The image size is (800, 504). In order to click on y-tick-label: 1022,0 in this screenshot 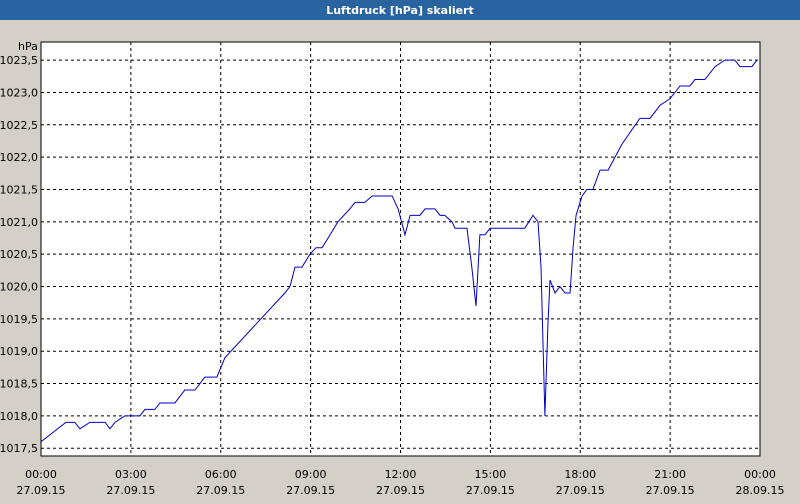, I will do `click(19, 157)`.